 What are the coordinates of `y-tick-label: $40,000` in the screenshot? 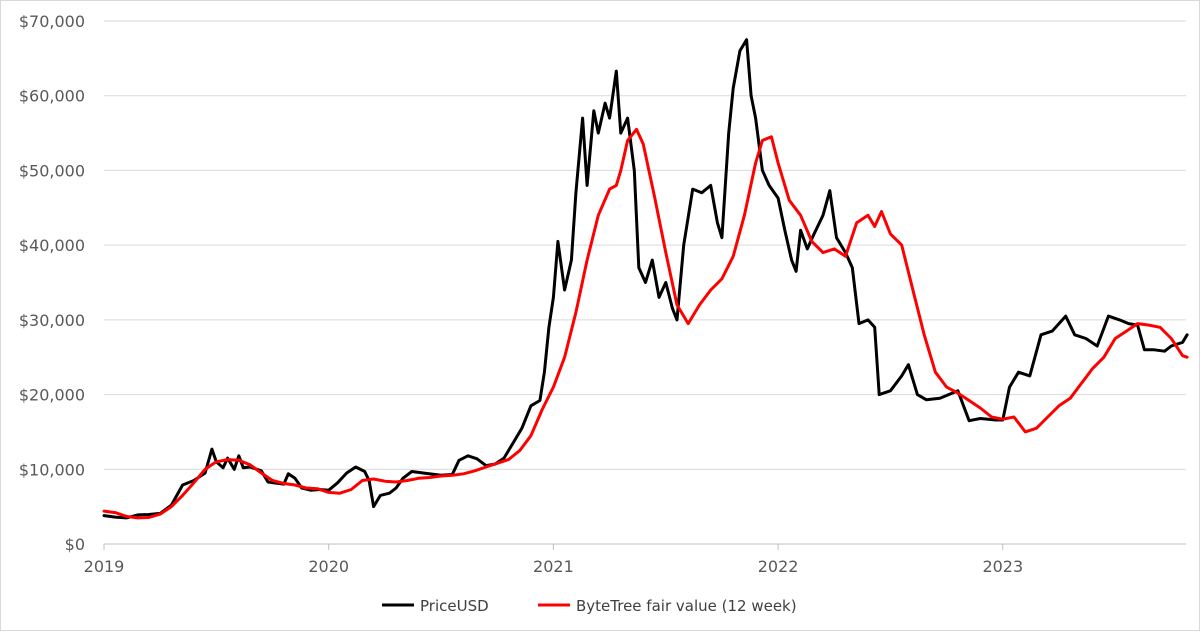 It's located at (52, 245).